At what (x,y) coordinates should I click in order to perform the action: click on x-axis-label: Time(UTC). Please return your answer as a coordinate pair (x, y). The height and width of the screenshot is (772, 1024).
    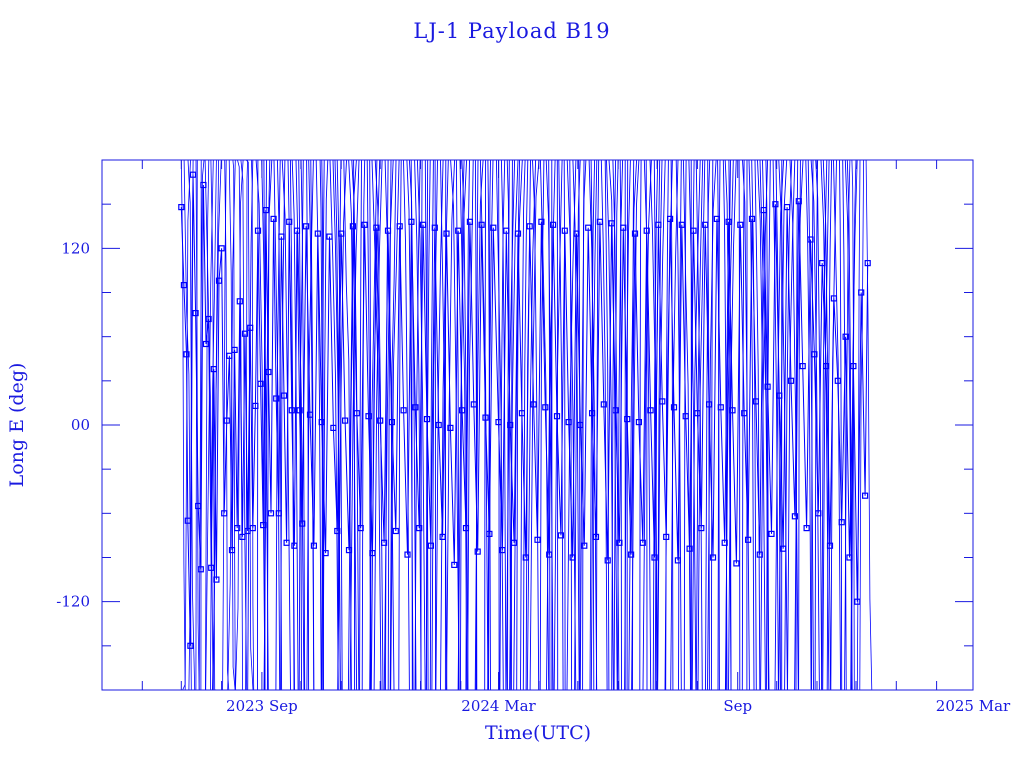
    Looking at the image, I should click on (538, 733).